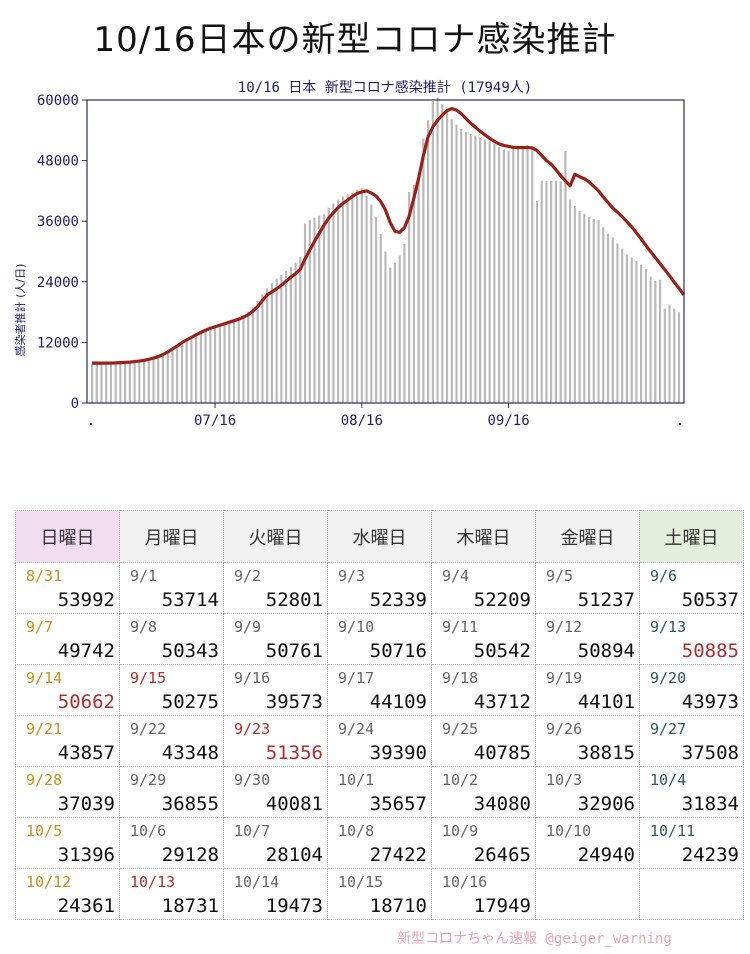 Image resolution: width=750 pixels, height=954 pixels. What do you see at coordinates (460, 627) in the screenshot?
I see `cell-date: 9/11` at bounding box center [460, 627].